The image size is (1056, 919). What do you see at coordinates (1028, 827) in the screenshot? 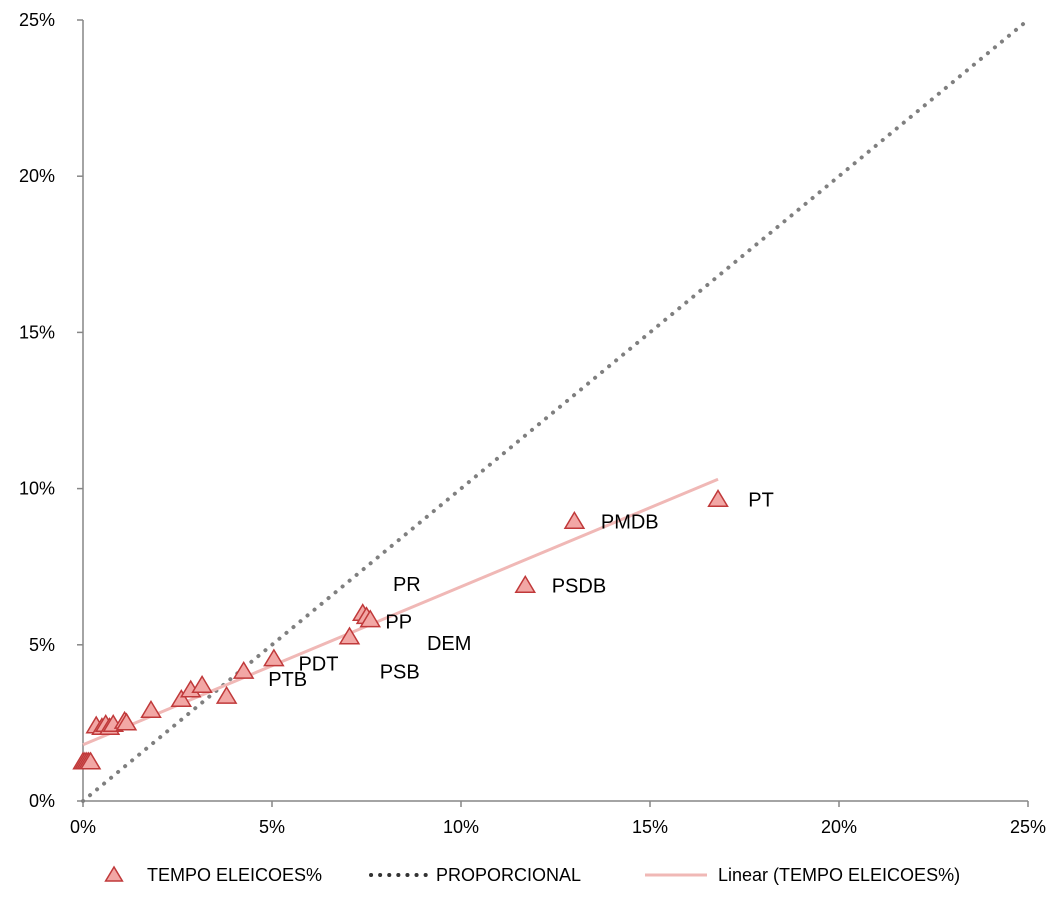
I see `x-tick-label: 25%` at bounding box center [1028, 827].